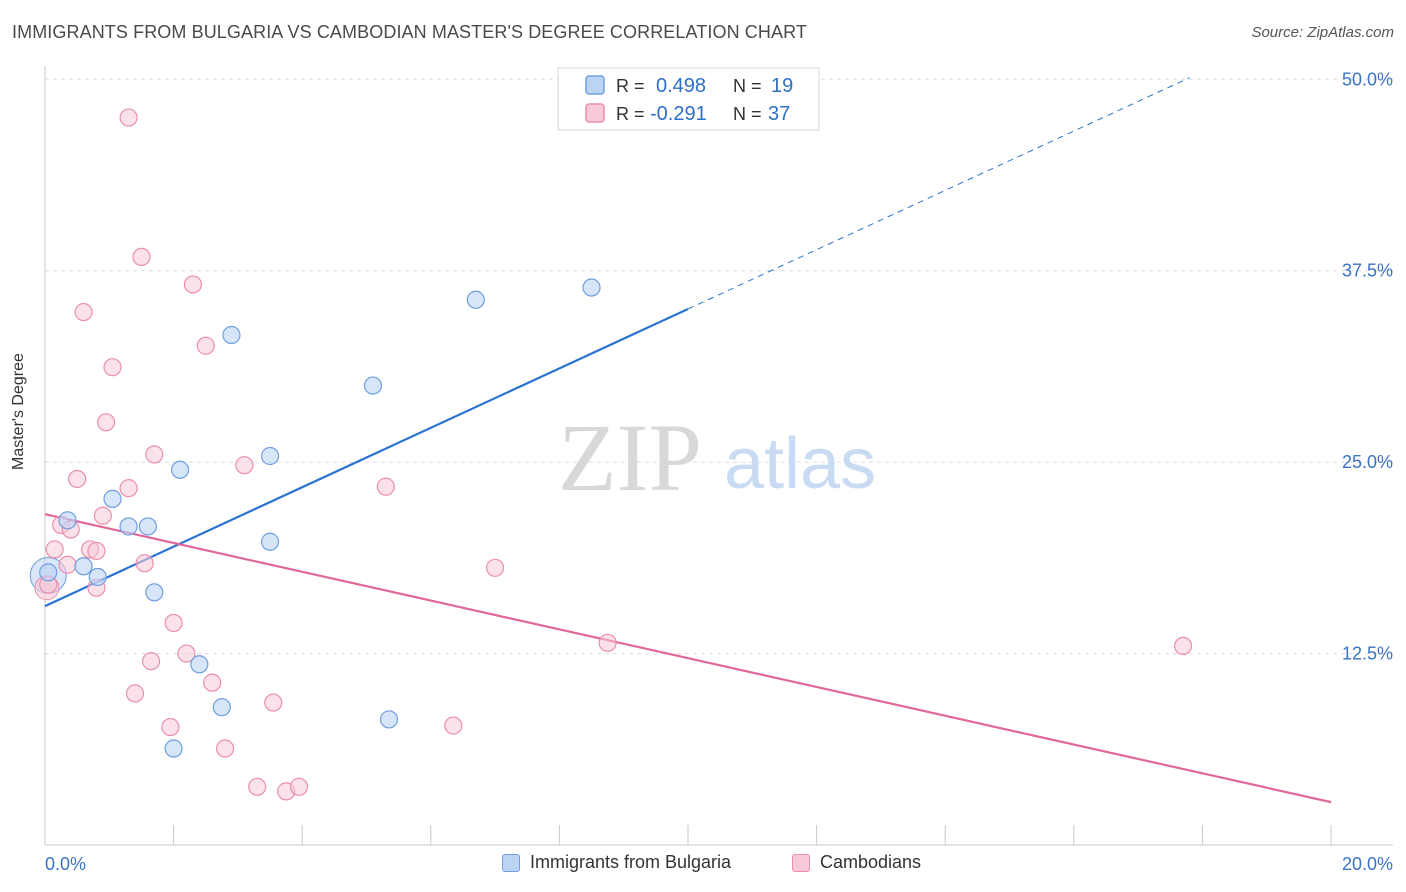  What do you see at coordinates (938, 193) in the screenshot?
I see `trend-line-bulgaria-extension` at bounding box center [938, 193].